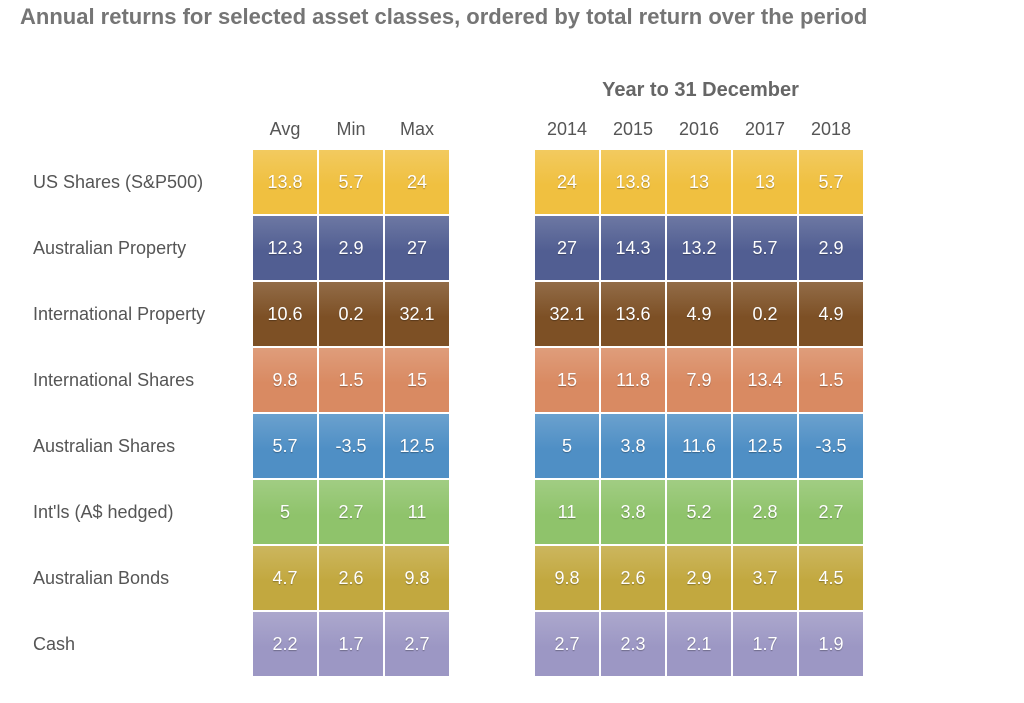 The image size is (1024, 703). What do you see at coordinates (765, 578) in the screenshot?
I see `year-cell-2017: 3.7` at bounding box center [765, 578].